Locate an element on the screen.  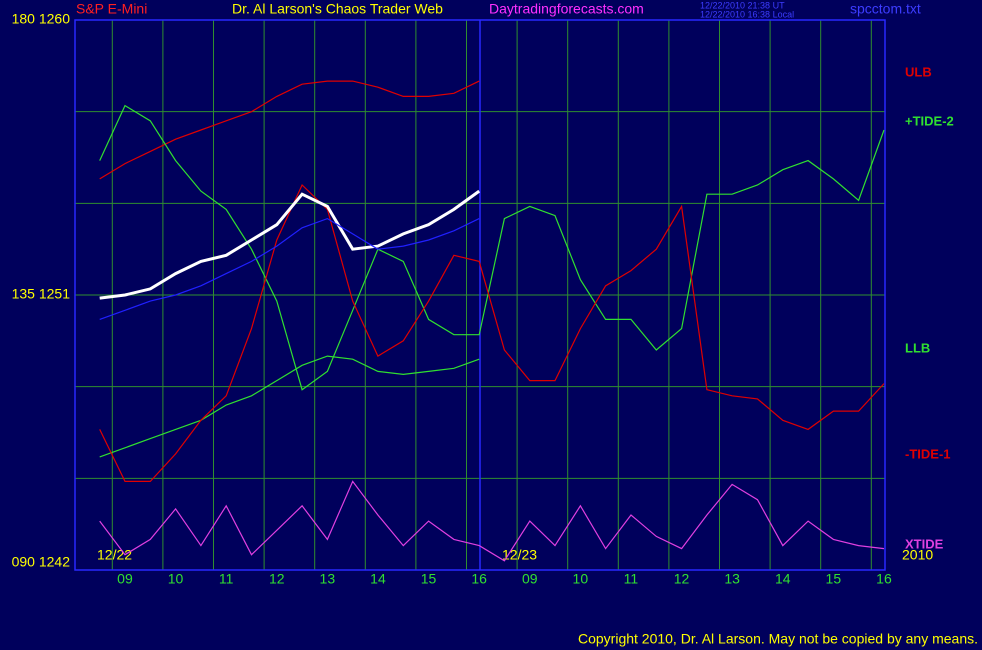
y-tick-label: 135 1251 is located at coordinates (41, 294).